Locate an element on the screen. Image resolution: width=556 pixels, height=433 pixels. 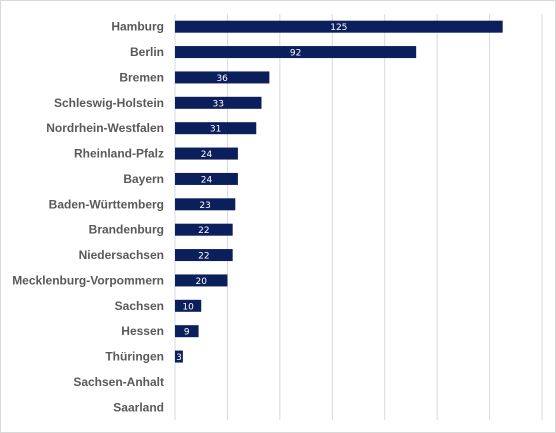
category-label-brandenburg: Brandenburg is located at coordinates (126, 230).